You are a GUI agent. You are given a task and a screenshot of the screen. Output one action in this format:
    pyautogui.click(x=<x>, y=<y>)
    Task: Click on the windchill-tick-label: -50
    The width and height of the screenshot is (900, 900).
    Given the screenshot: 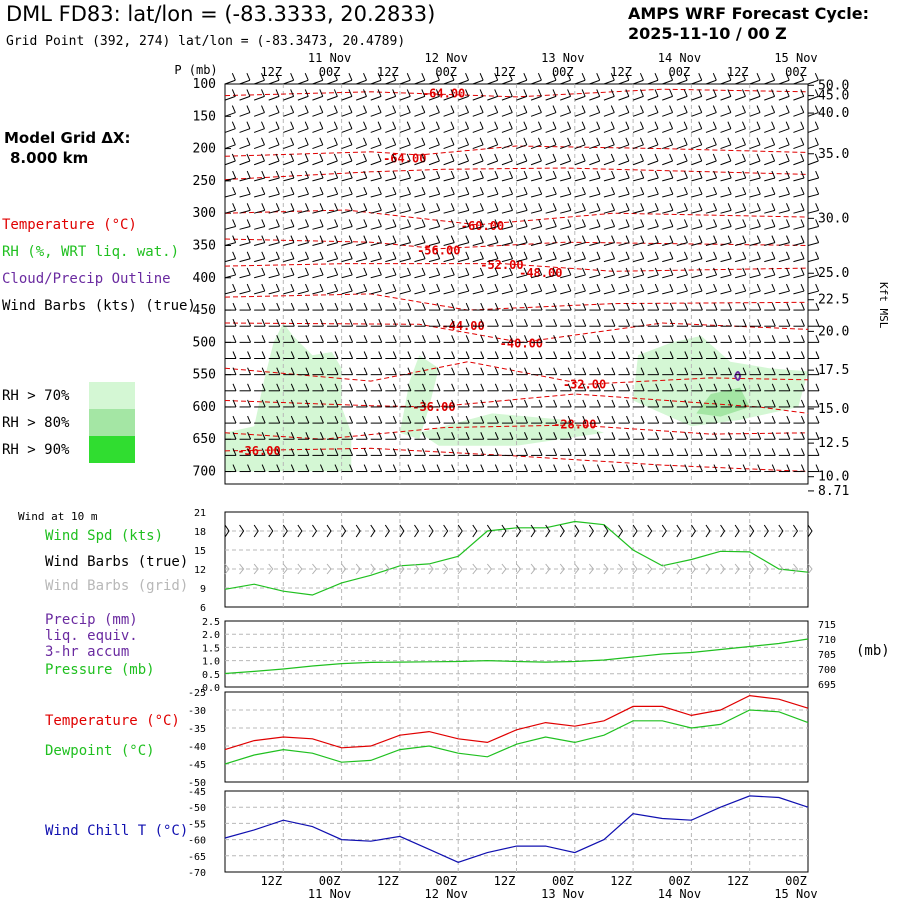 What is the action you would take?
    pyautogui.click(x=197, y=808)
    